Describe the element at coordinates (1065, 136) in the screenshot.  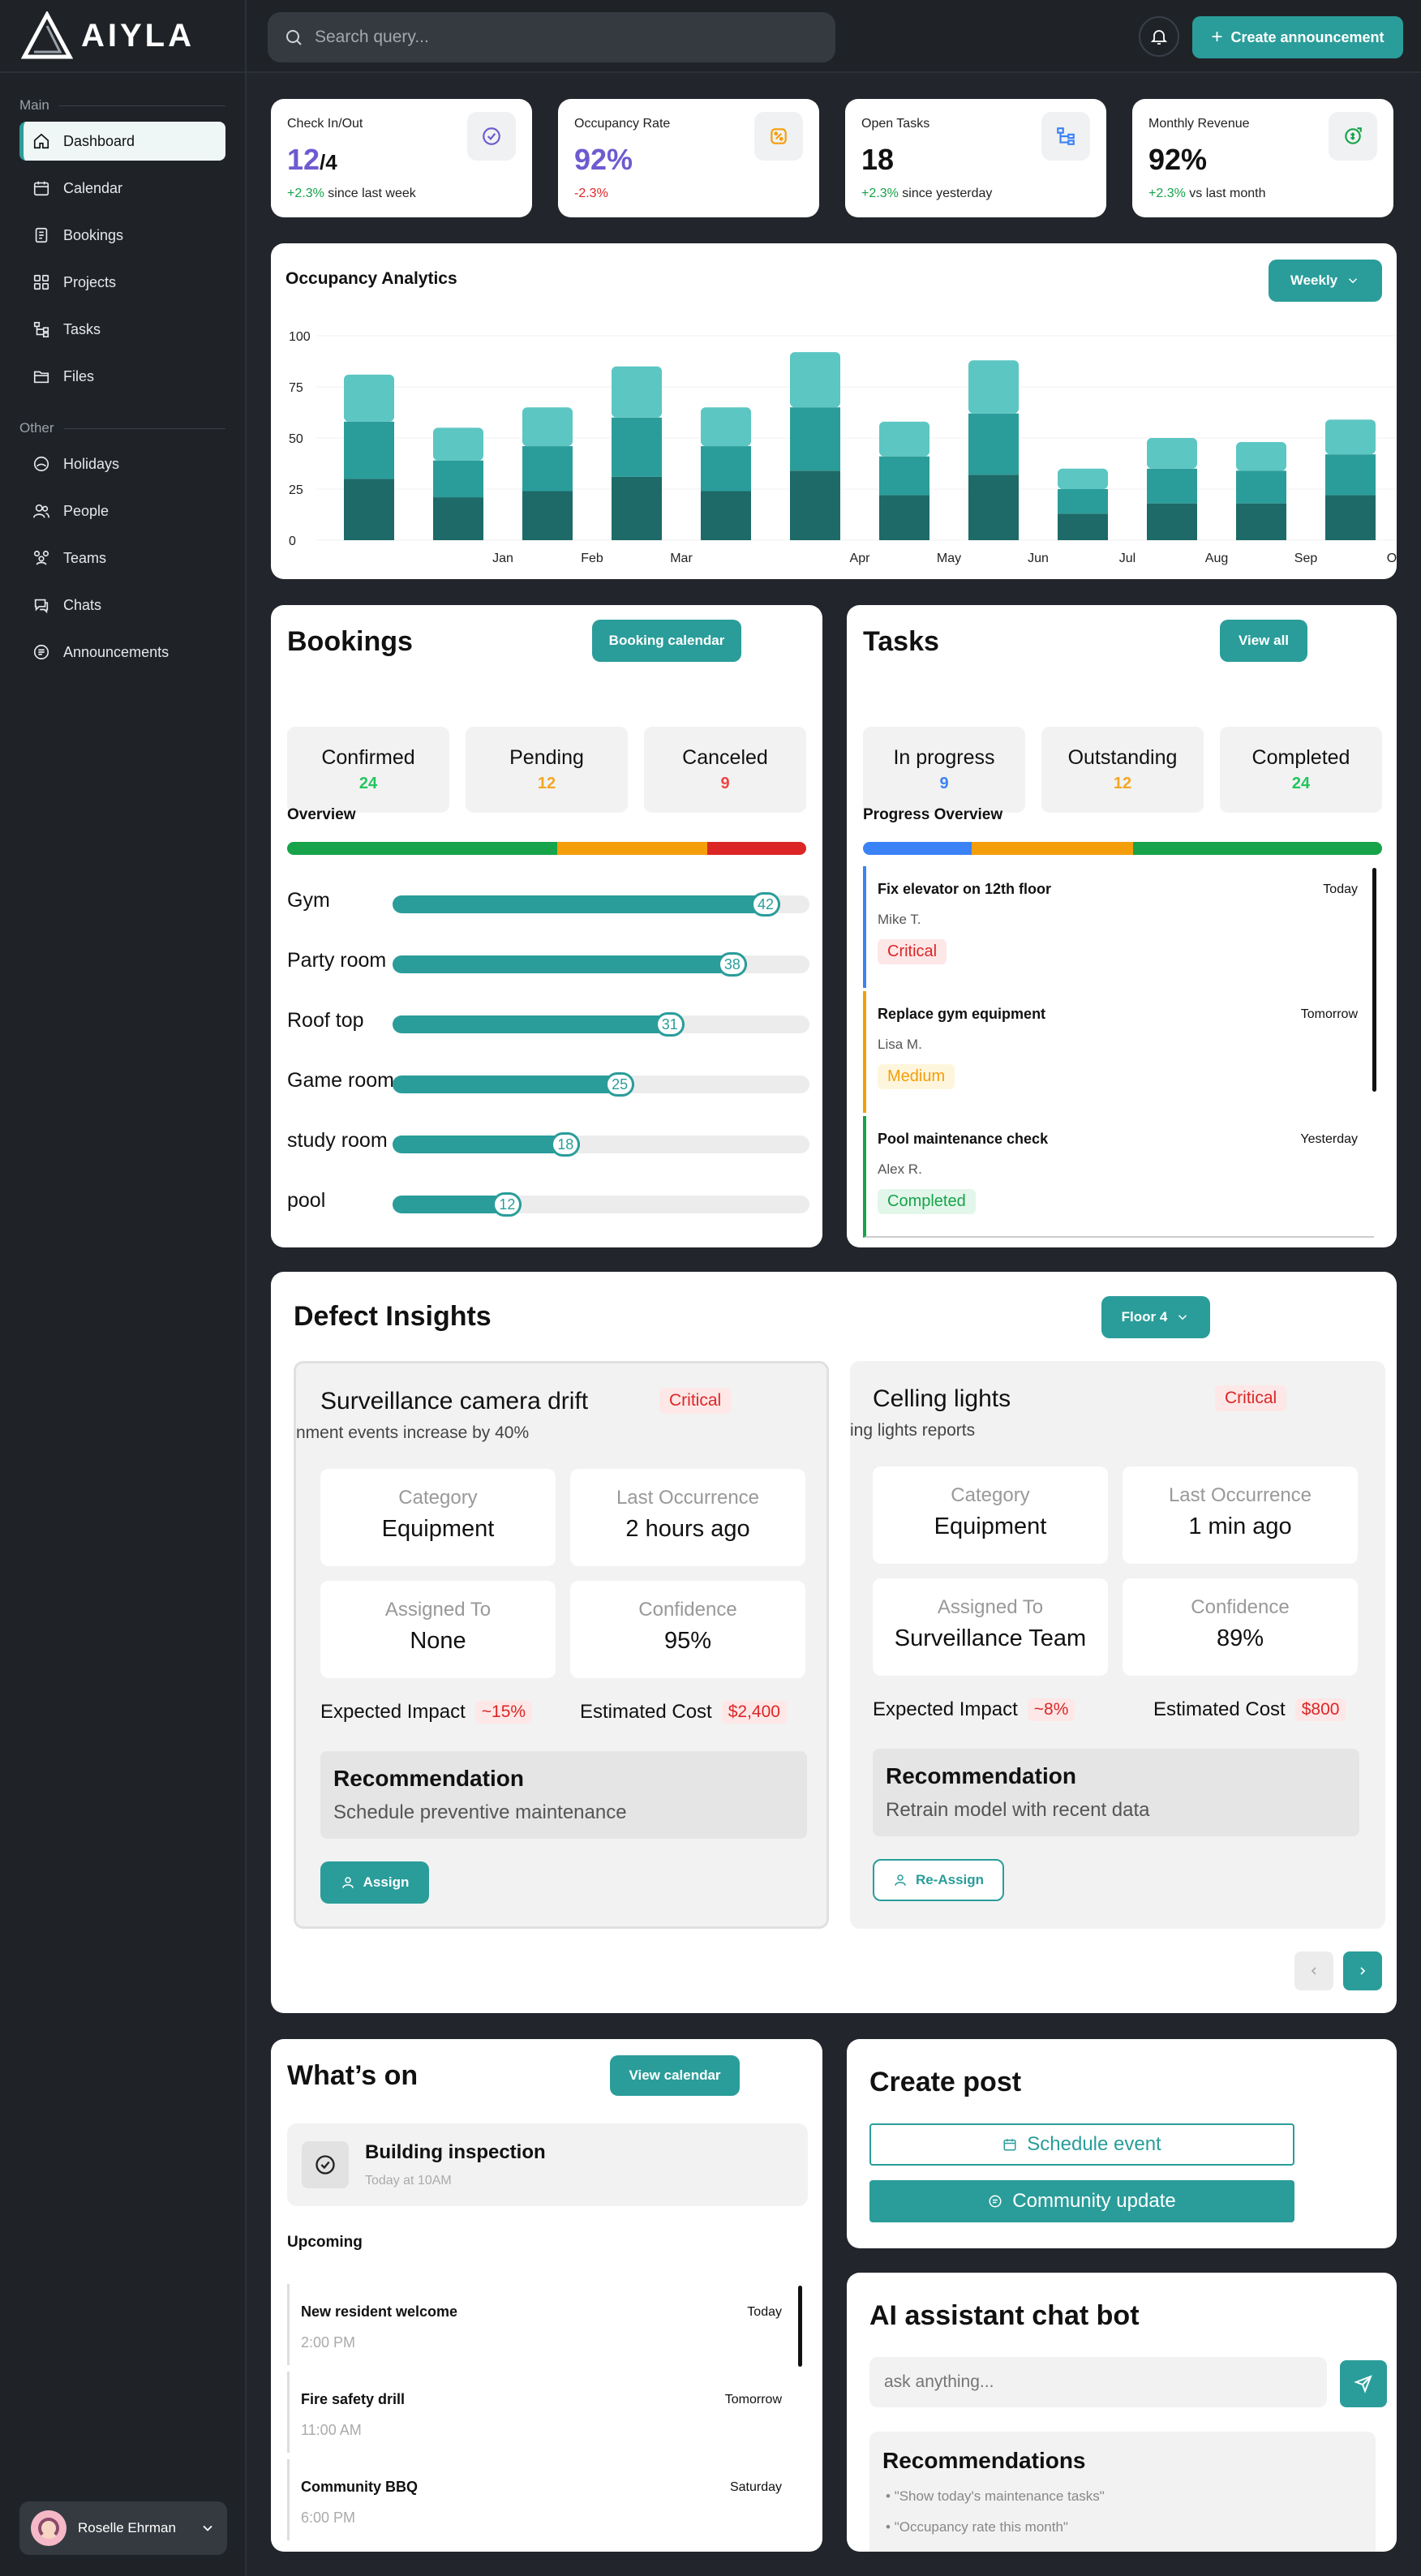
I see `task-flow-icon` at that location.